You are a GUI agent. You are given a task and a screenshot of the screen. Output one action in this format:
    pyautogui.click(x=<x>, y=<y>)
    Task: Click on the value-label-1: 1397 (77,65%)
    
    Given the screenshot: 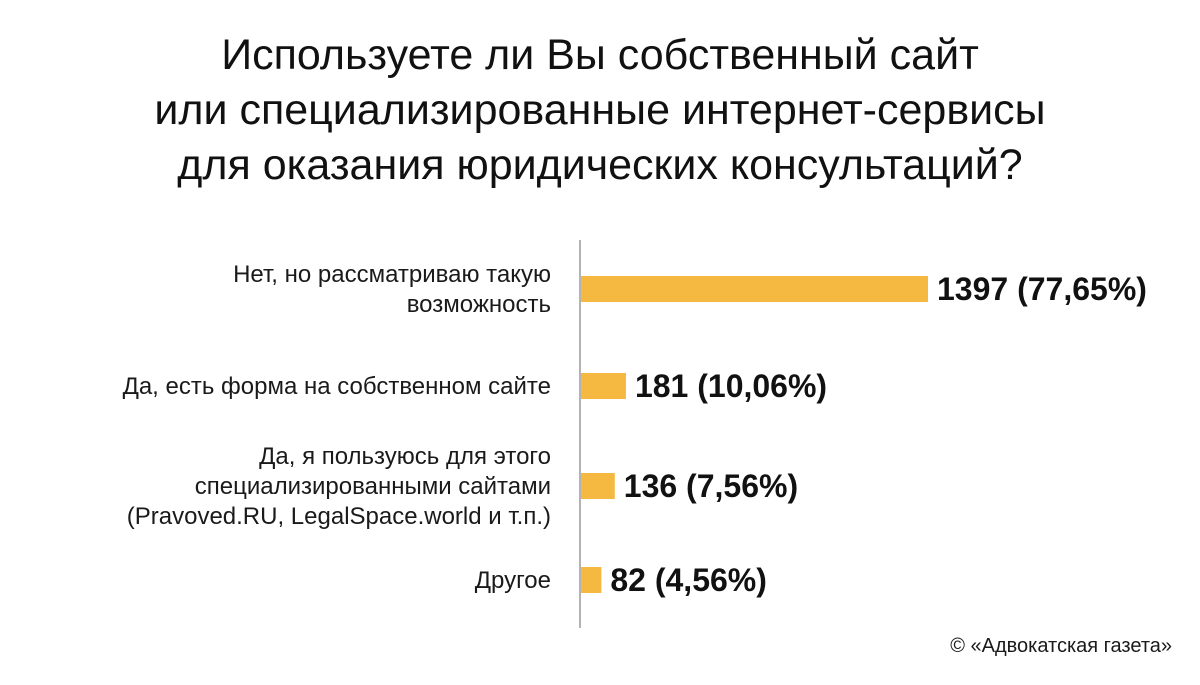 What is the action you would take?
    pyautogui.click(x=1042, y=289)
    